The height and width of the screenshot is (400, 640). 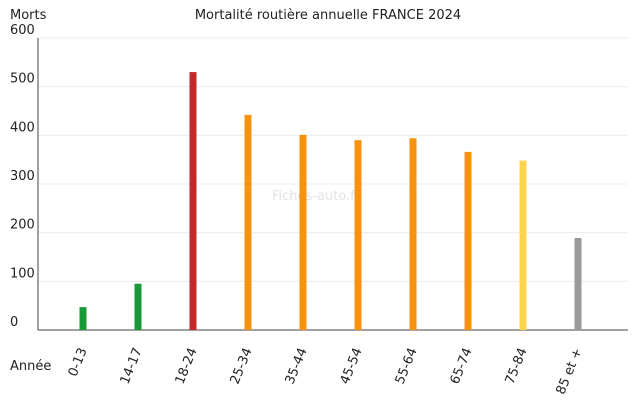 What do you see at coordinates (22, 30) in the screenshot?
I see `y-tick-label: 600` at bounding box center [22, 30].